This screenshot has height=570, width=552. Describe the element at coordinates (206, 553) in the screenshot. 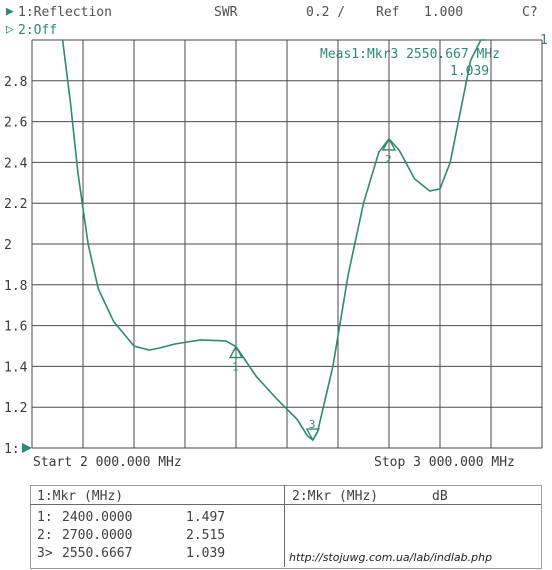

I see `table-row-3-value: 1.039` at that location.